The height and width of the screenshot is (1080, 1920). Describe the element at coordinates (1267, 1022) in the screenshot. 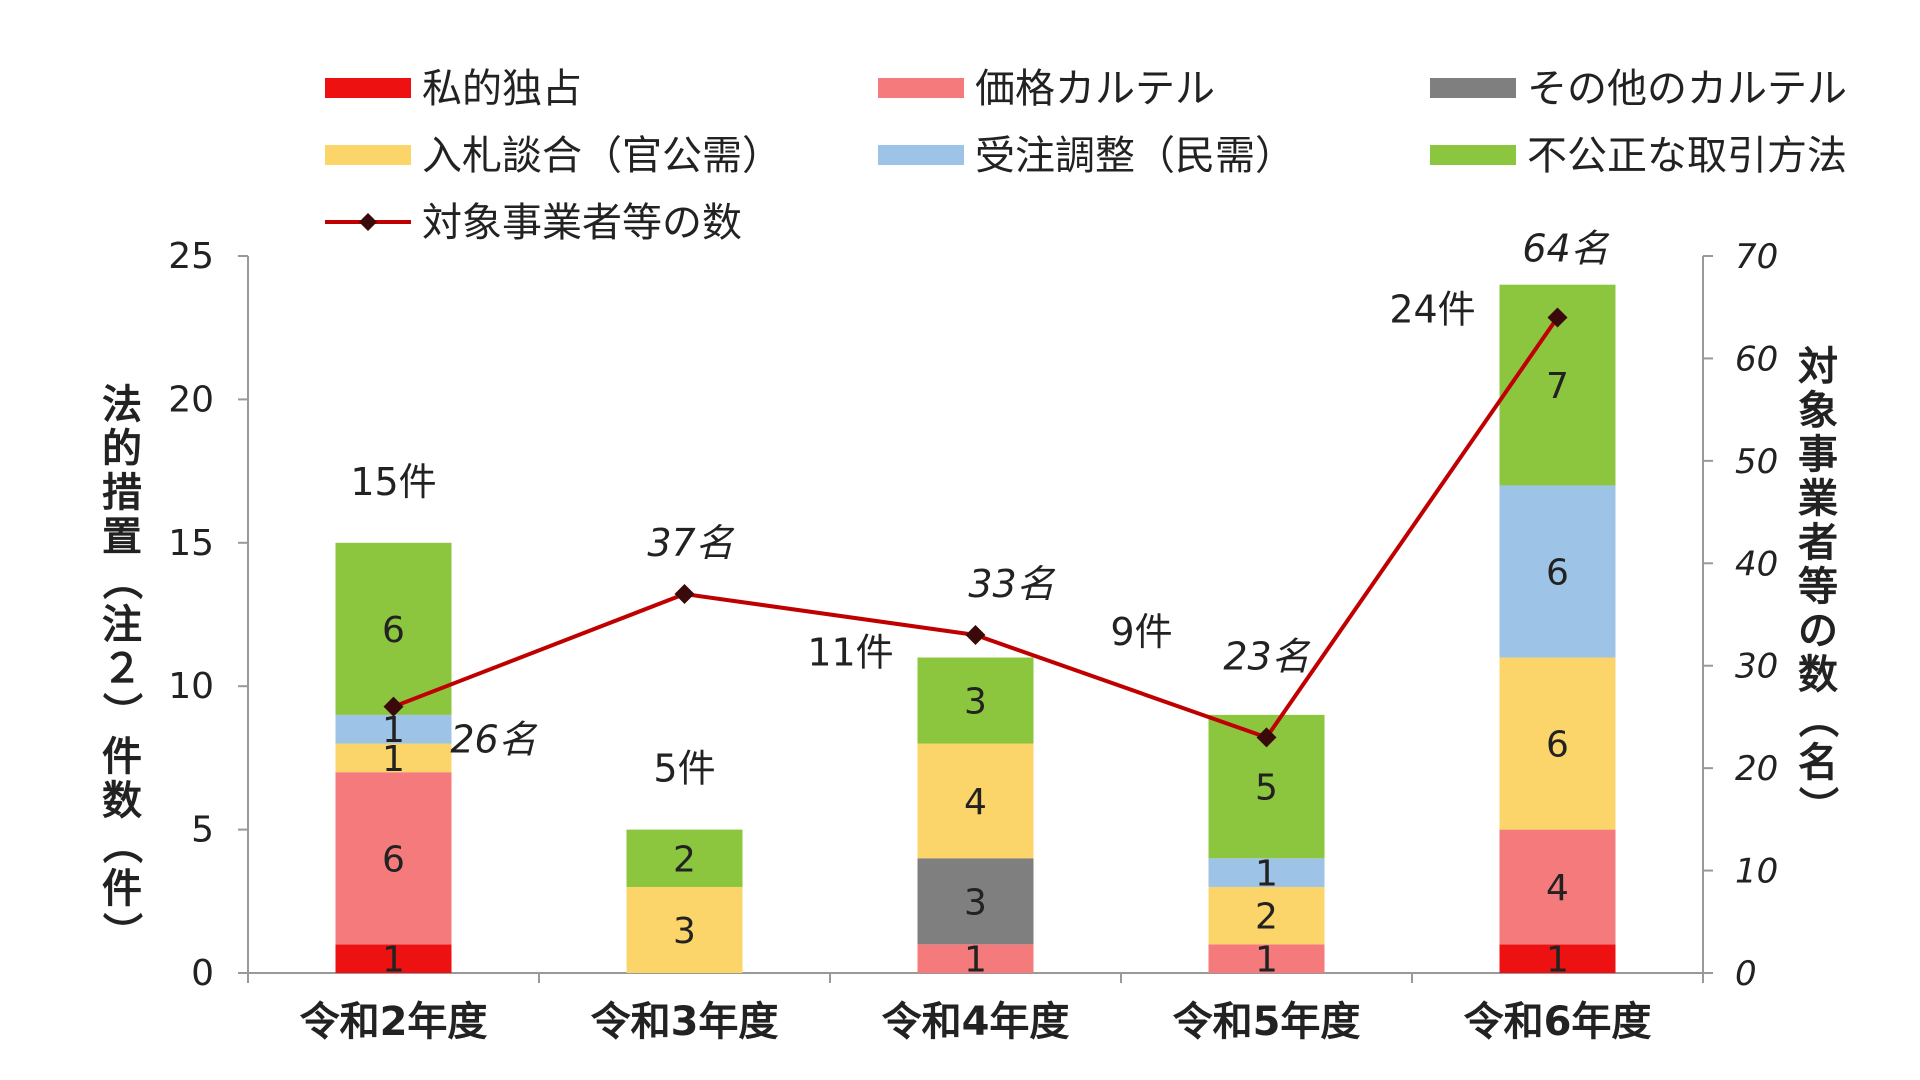

I see `x-tick-label: 令和5年度` at that location.